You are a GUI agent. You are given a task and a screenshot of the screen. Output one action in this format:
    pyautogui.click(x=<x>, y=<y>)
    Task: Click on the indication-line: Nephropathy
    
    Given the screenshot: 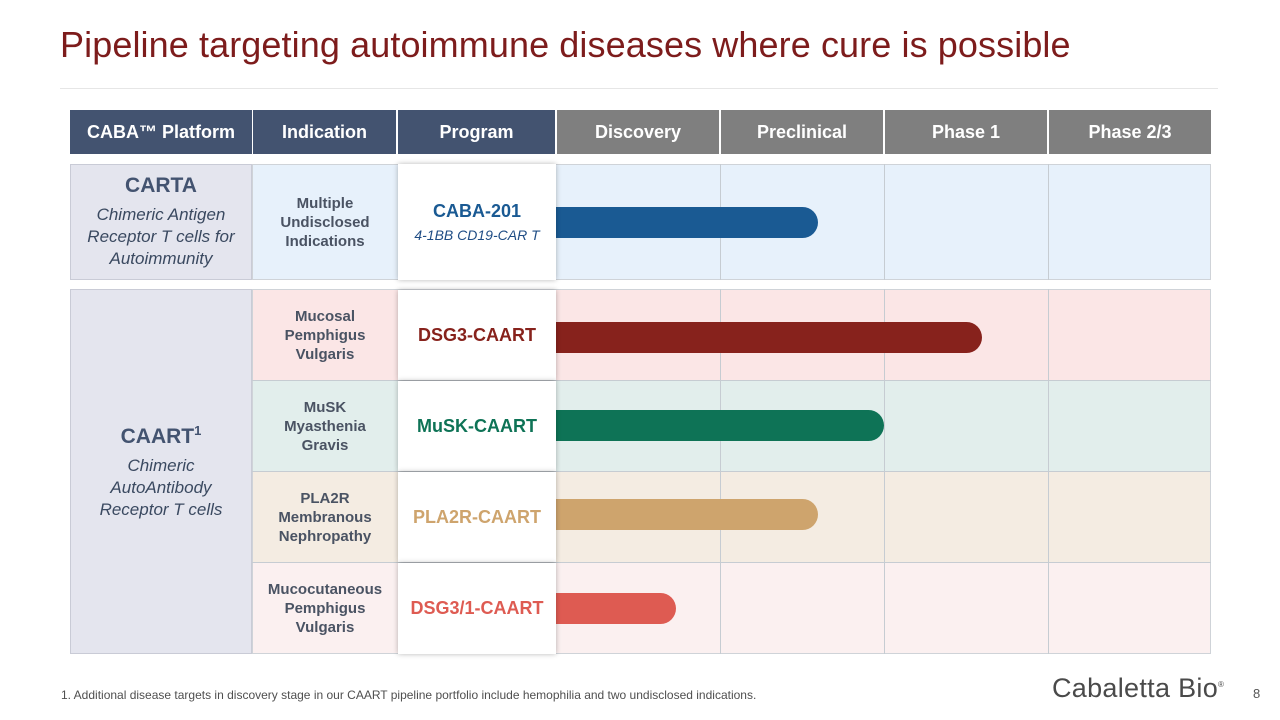 What is the action you would take?
    pyautogui.click(x=325, y=536)
    